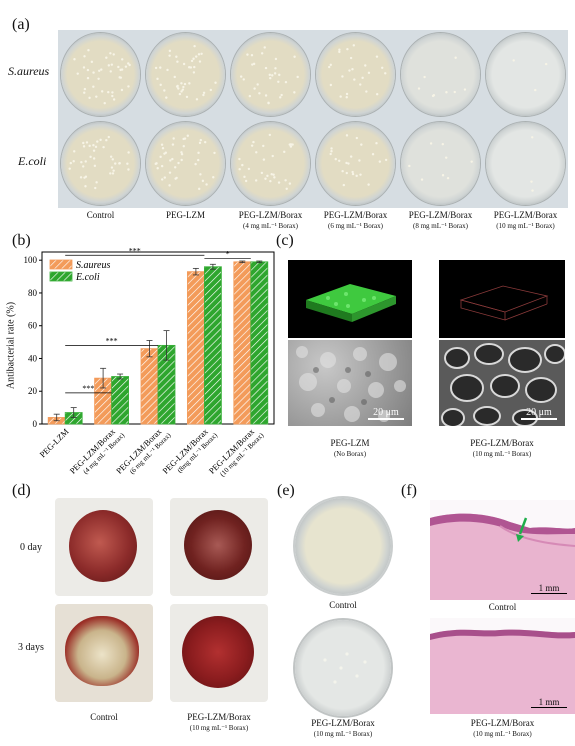  Describe the element at coordinates (502, 666) in the screenshot. I see `histology-treated: 1 mm` at that location.